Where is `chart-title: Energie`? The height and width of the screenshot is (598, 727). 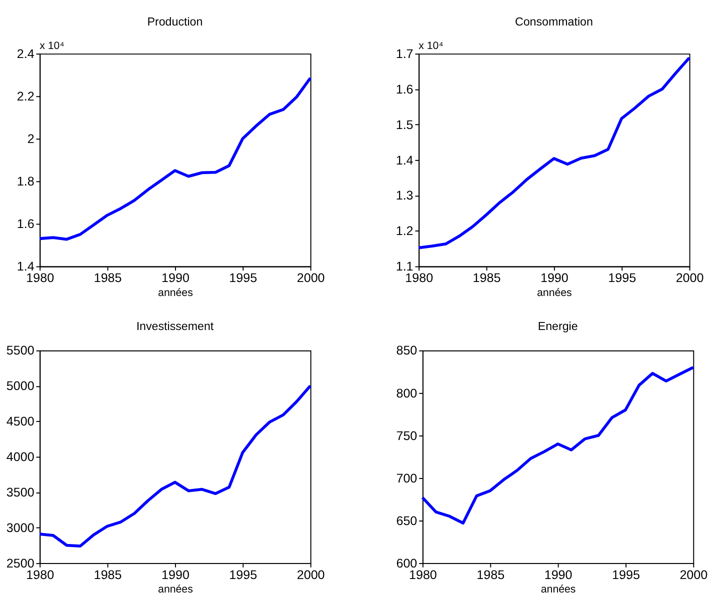 chart-title: Energie is located at coordinates (558, 327).